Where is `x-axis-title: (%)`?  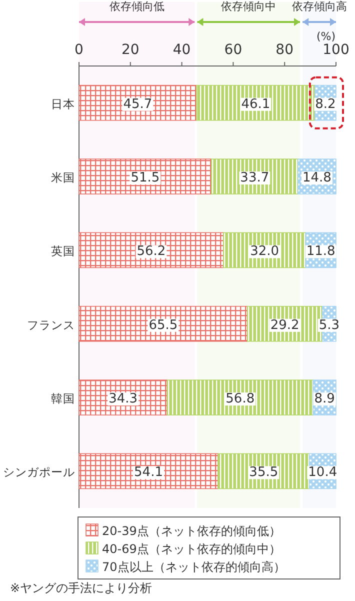
x-axis-title: (%) is located at coordinates (326, 36).